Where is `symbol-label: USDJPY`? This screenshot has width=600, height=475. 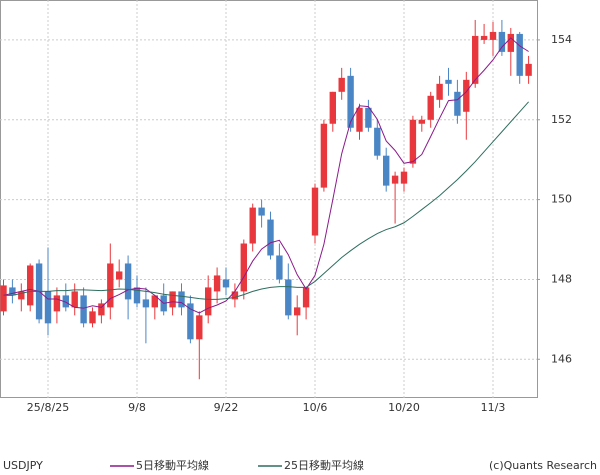
symbol-label: USDJPY is located at coordinates (23, 465).